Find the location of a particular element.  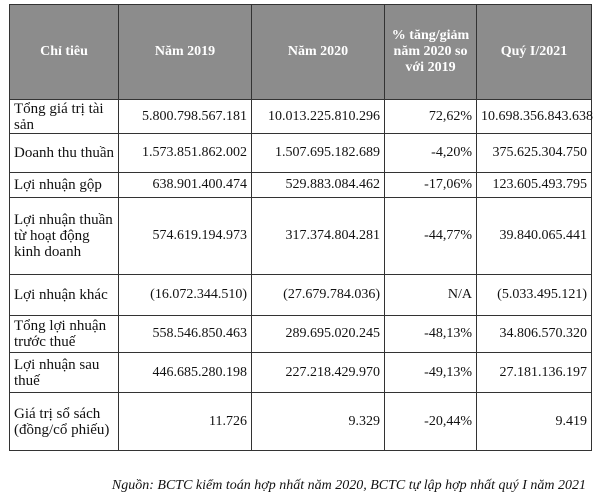

row-label: Tổng lợi nhuận trước thuế is located at coordinates (64, 334).